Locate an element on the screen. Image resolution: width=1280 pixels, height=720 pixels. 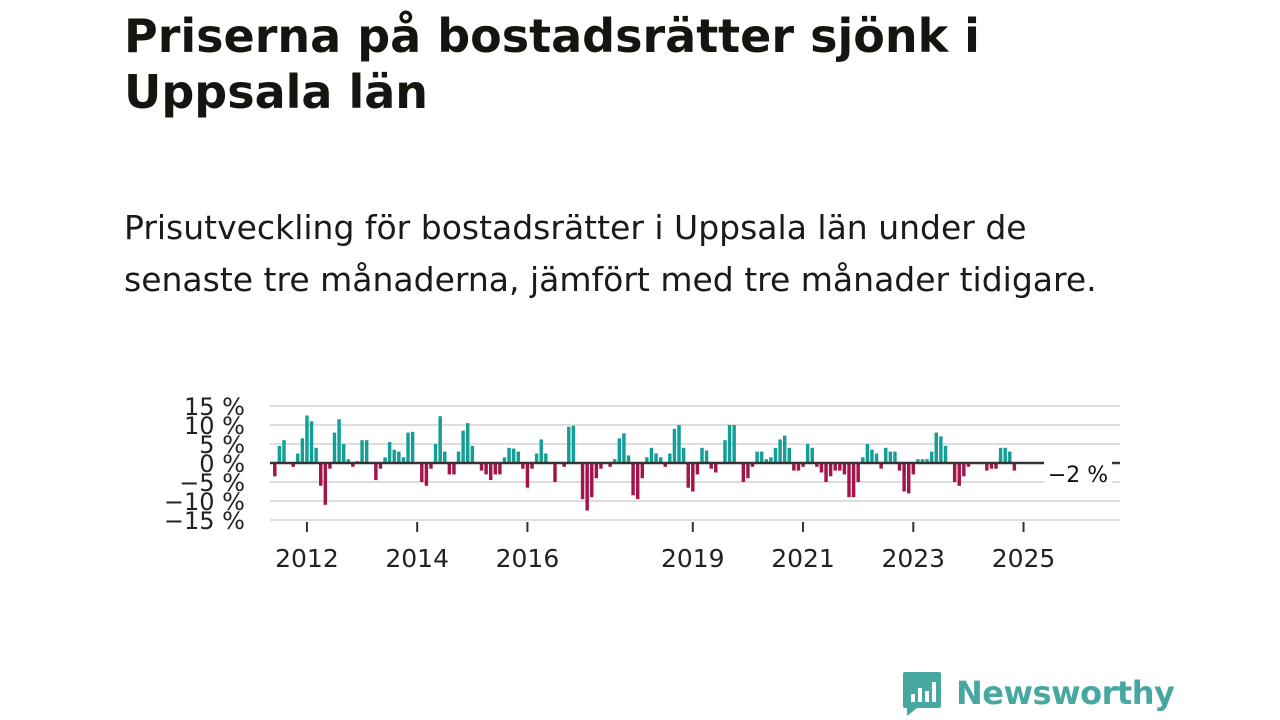
y-tick-label: −5 % is located at coordinates (212, 483).